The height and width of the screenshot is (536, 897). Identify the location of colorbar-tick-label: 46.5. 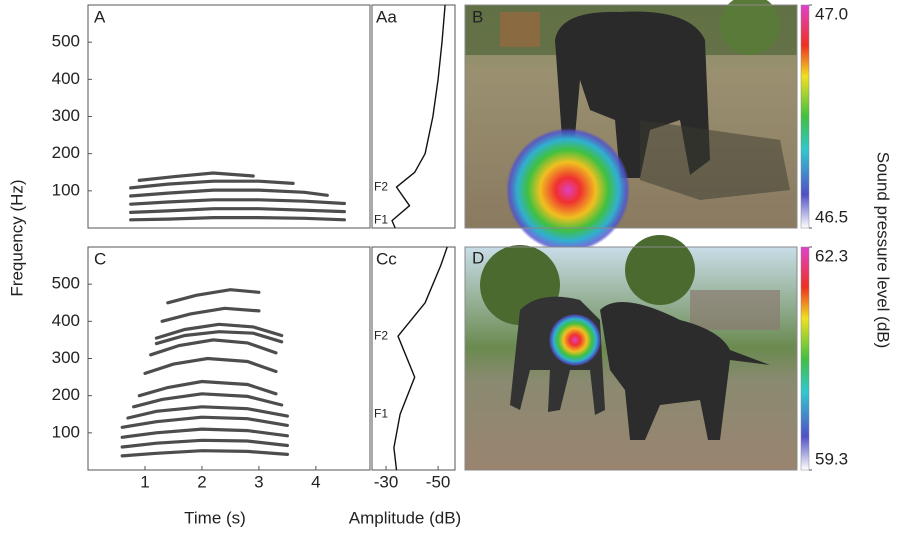
(831, 216).